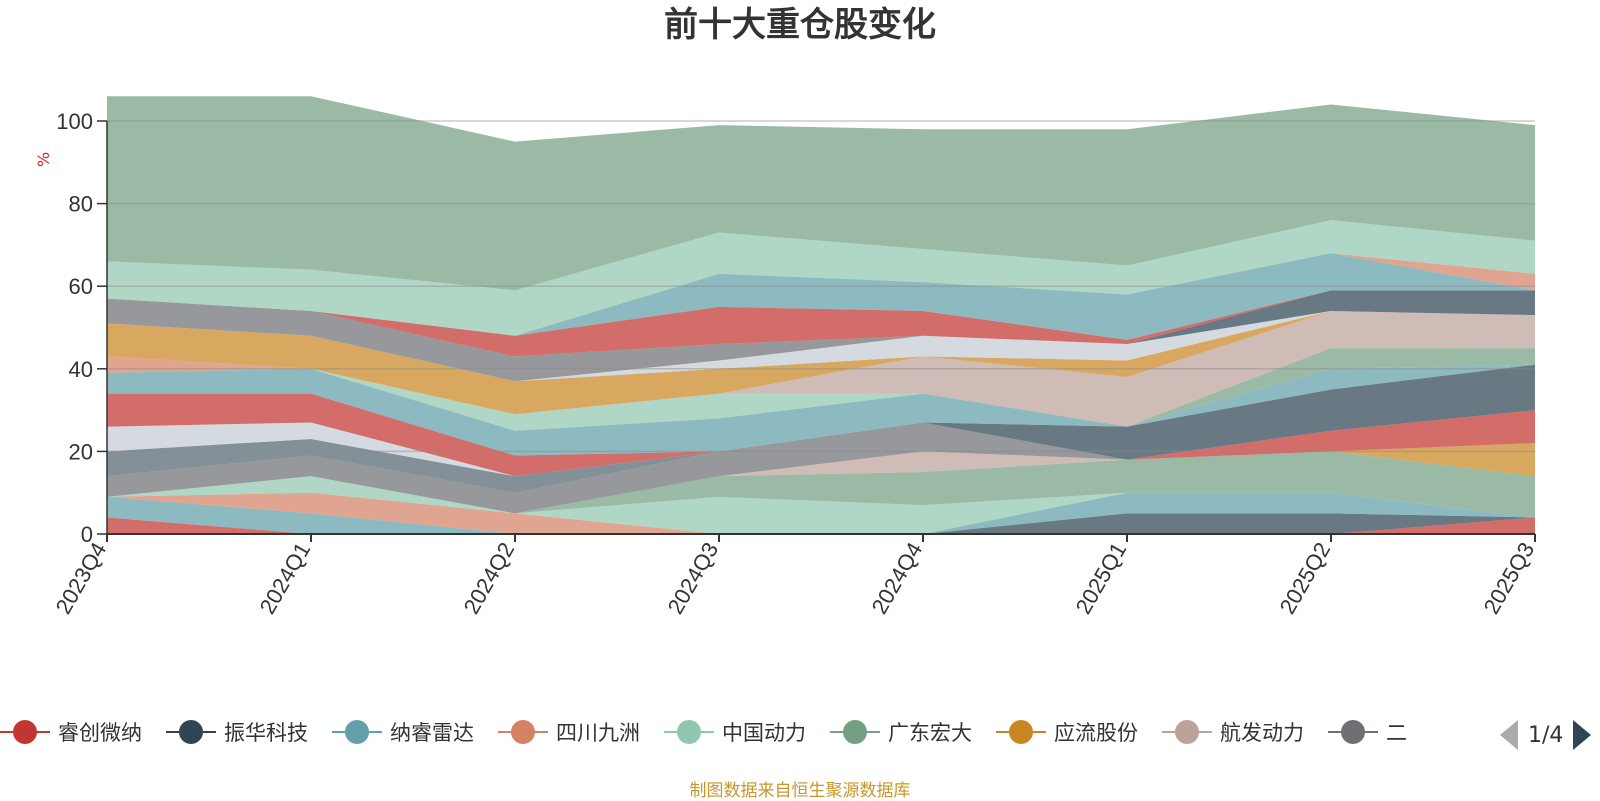 The height and width of the screenshot is (801, 1600). What do you see at coordinates (693, 578) in the screenshot?
I see `x-tick-label: 2024Q3` at bounding box center [693, 578].